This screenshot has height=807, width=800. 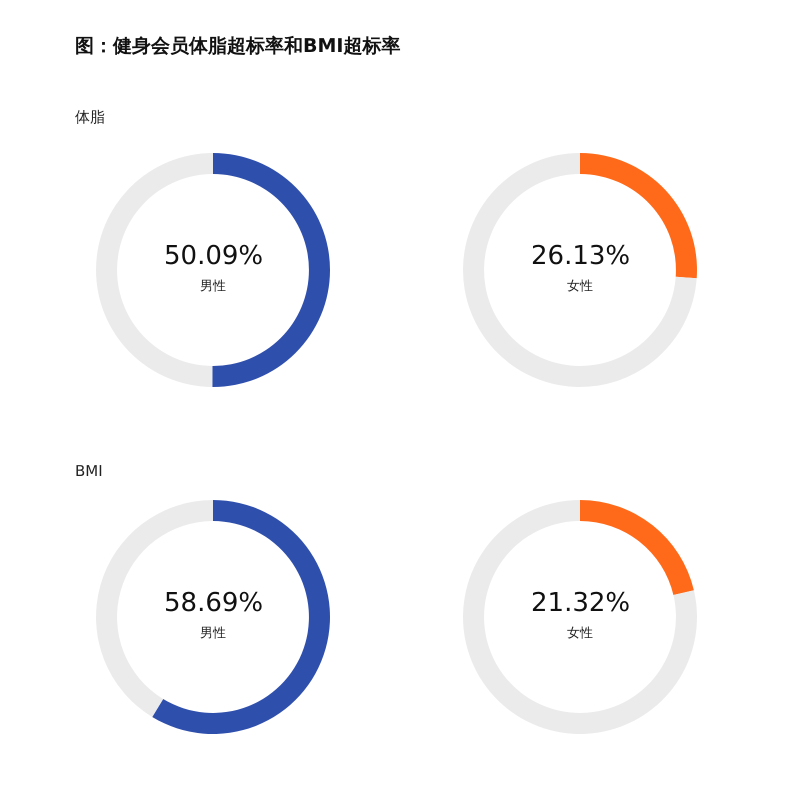 I want to click on data-label: 50.09%, so click(x=214, y=256).